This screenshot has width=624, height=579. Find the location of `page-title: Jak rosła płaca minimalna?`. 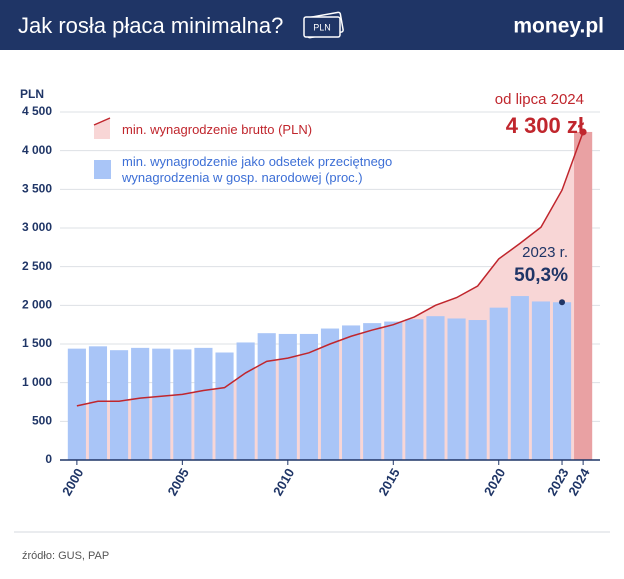

page-title: Jak rosła płaca minimalna? is located at coordinates (150, 25).